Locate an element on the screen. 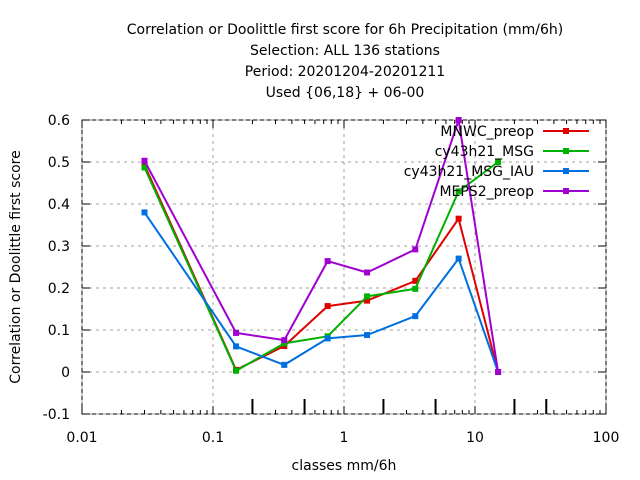  x-tick-label: 10 is located at coordinates (475, 438).